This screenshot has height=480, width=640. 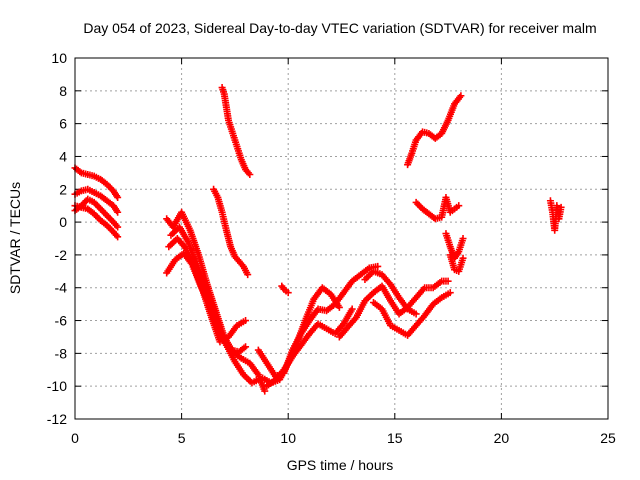 What do you see at coordinates (63, 189) in the screenshot?
I see `y-tick-label: 2` at bounding box center [63, 189].